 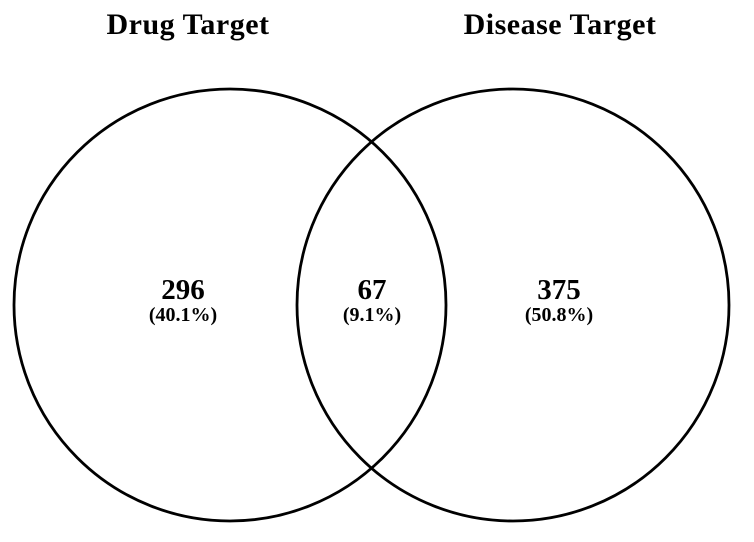 I want to click on right-set-title: Disease Target, so click(x=560, y=24).